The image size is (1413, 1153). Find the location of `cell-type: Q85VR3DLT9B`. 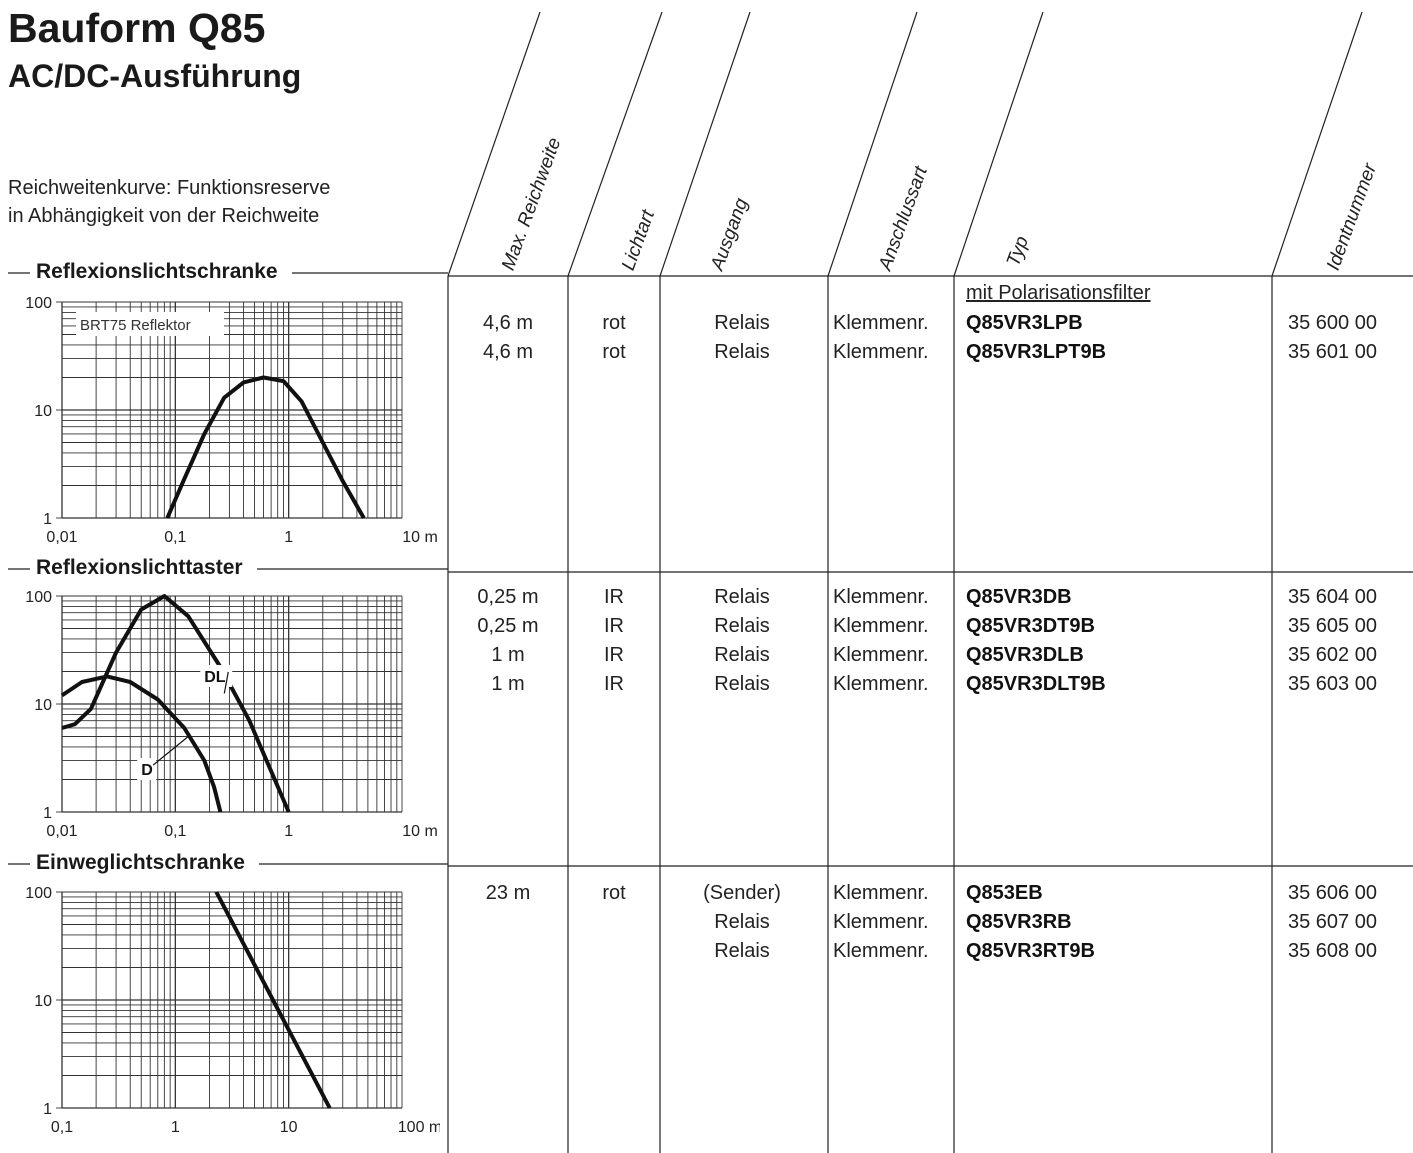

cell-type: Q85VR3DLT9B is located at coordinates (1036, 684).